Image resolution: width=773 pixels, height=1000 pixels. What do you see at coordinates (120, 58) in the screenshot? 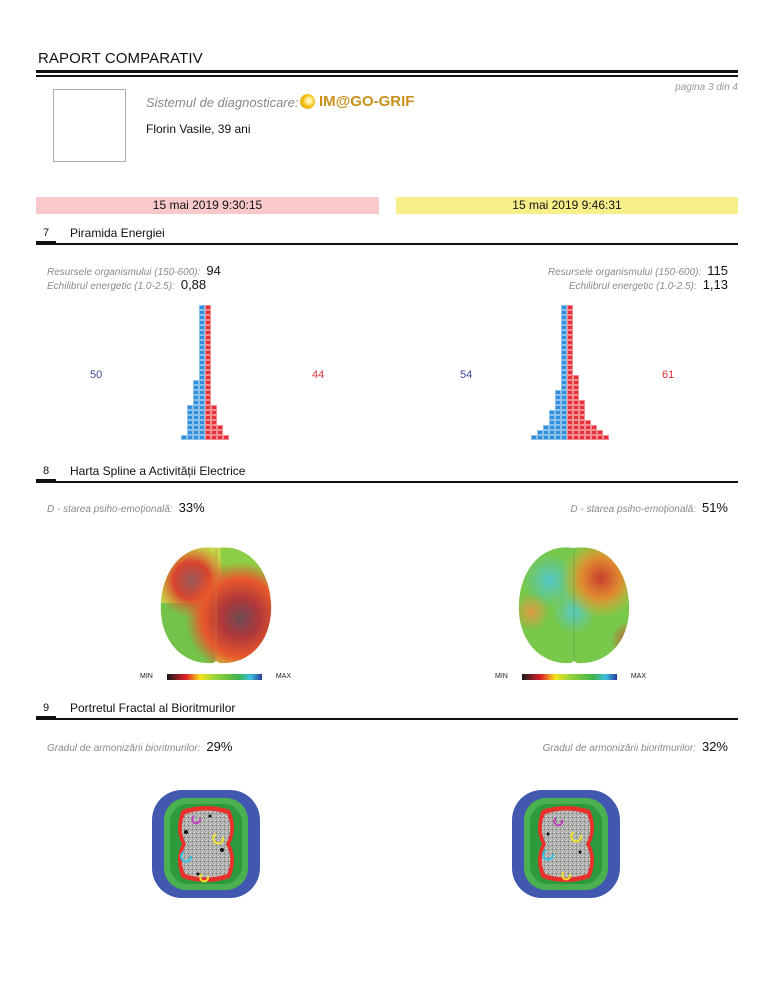
I see `report-title: RAPORT COMPARATIV` at bounding box center [120, 58].